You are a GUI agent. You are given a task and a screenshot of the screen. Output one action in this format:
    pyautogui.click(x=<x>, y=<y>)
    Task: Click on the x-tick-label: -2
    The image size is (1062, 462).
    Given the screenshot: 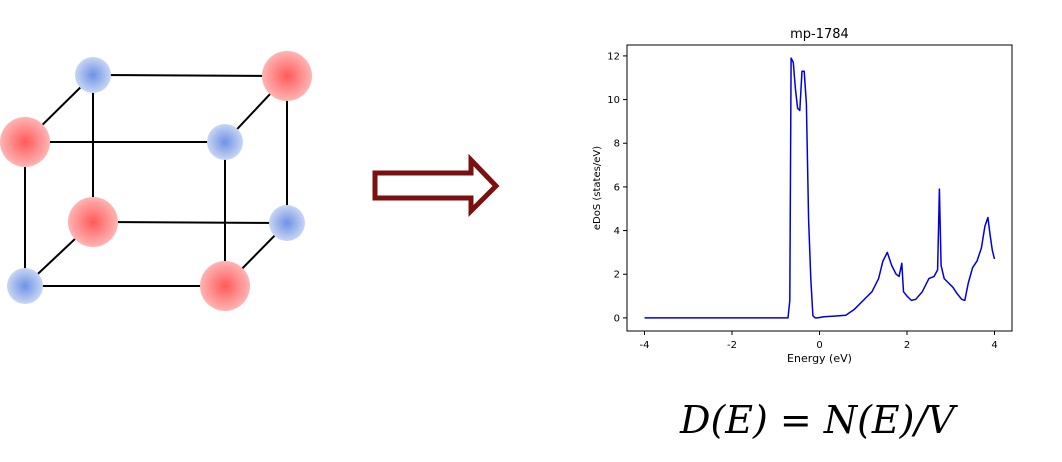 What is the action you would take?
    pyautogui.click(x=732, y=345)
    